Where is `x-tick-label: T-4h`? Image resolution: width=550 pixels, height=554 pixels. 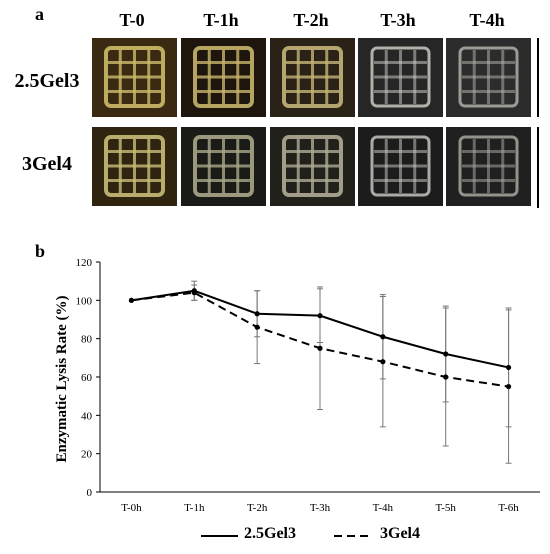 x-tick-label: T-4h is located at coordinates (383, 508).